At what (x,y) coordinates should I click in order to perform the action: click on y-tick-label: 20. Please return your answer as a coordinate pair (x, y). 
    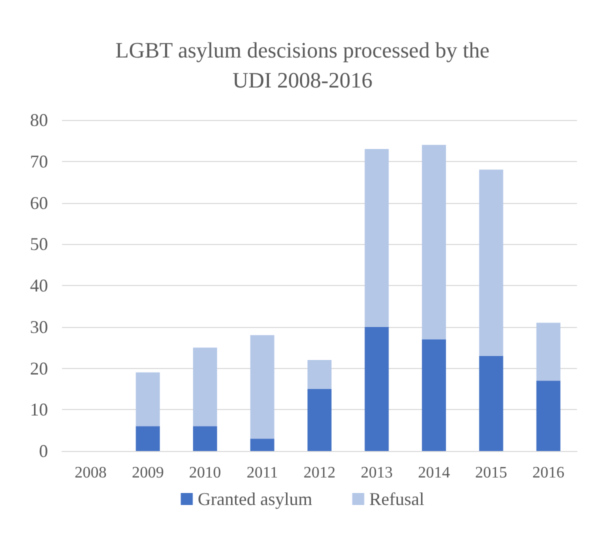
    Looking at the image, I should click on (39, 368).